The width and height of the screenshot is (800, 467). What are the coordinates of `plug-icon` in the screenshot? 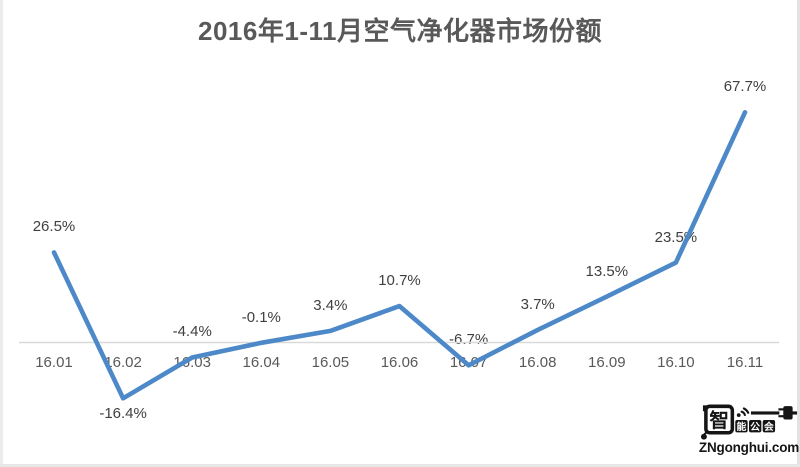 It's located at (774, 413).